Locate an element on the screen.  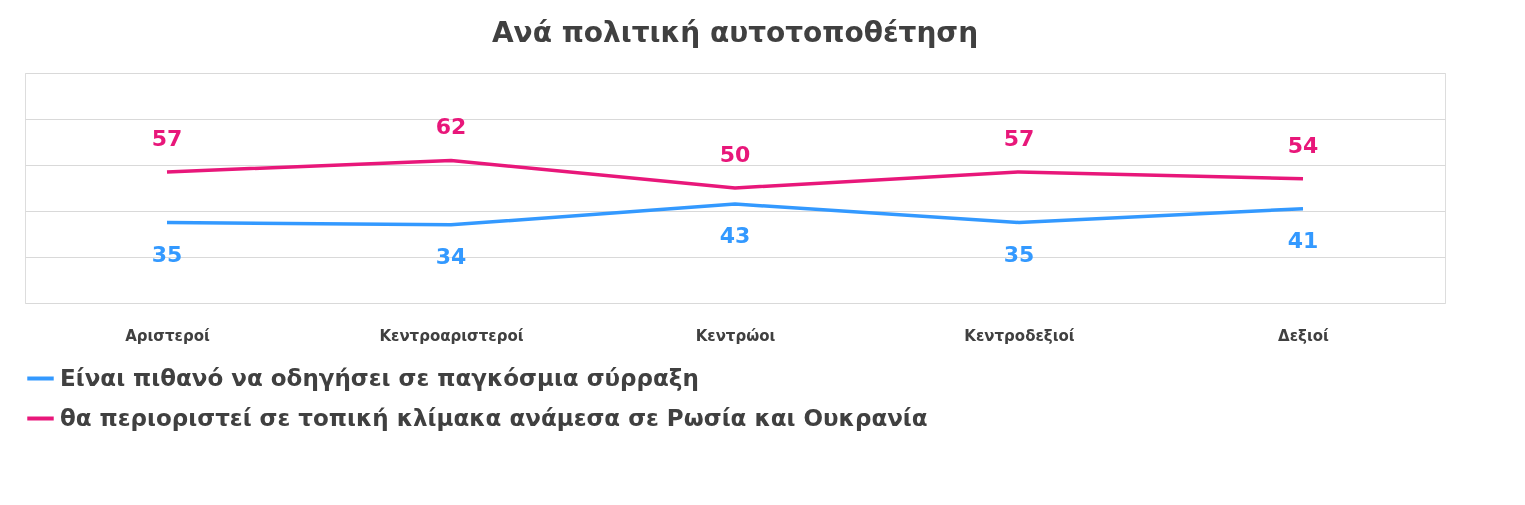
legend-label: θα περιοριστεί σε τοπική κλίμακα ανάμεσα σε Ρωσία και Ουκρανία is located at coordinates (494, 417).